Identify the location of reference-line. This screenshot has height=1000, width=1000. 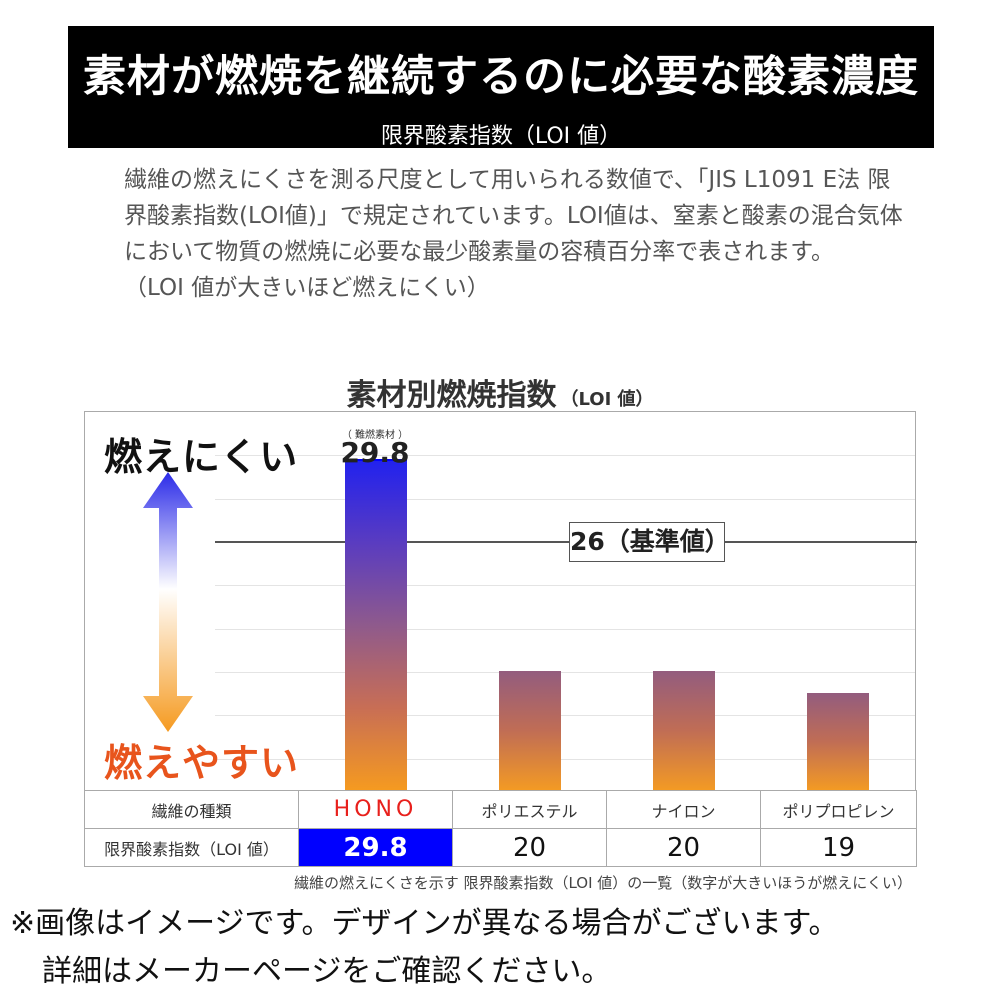
(566, 541).